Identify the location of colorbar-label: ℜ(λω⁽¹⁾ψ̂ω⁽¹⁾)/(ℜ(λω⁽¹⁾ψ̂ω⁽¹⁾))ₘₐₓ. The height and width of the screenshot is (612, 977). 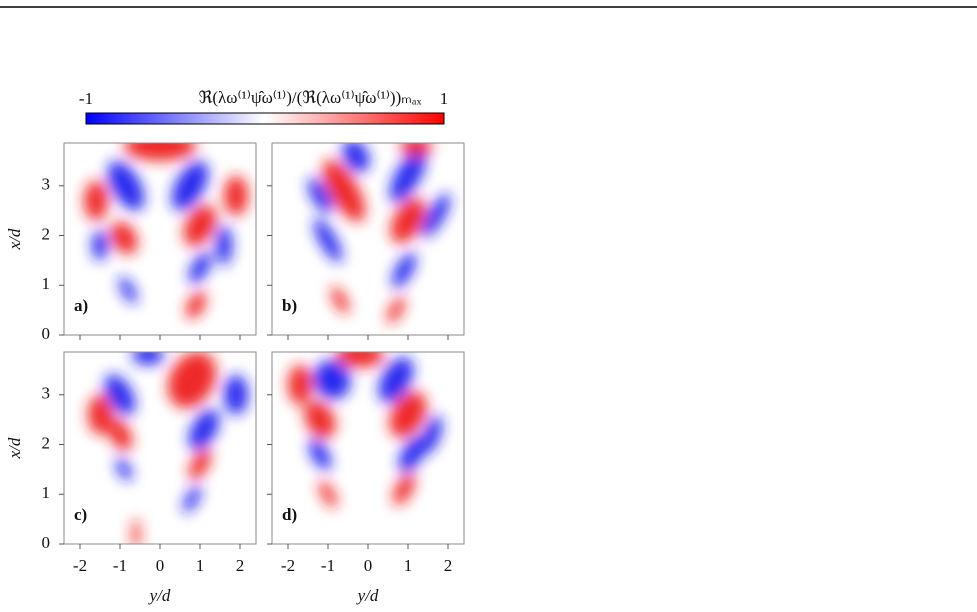
(310, 97).